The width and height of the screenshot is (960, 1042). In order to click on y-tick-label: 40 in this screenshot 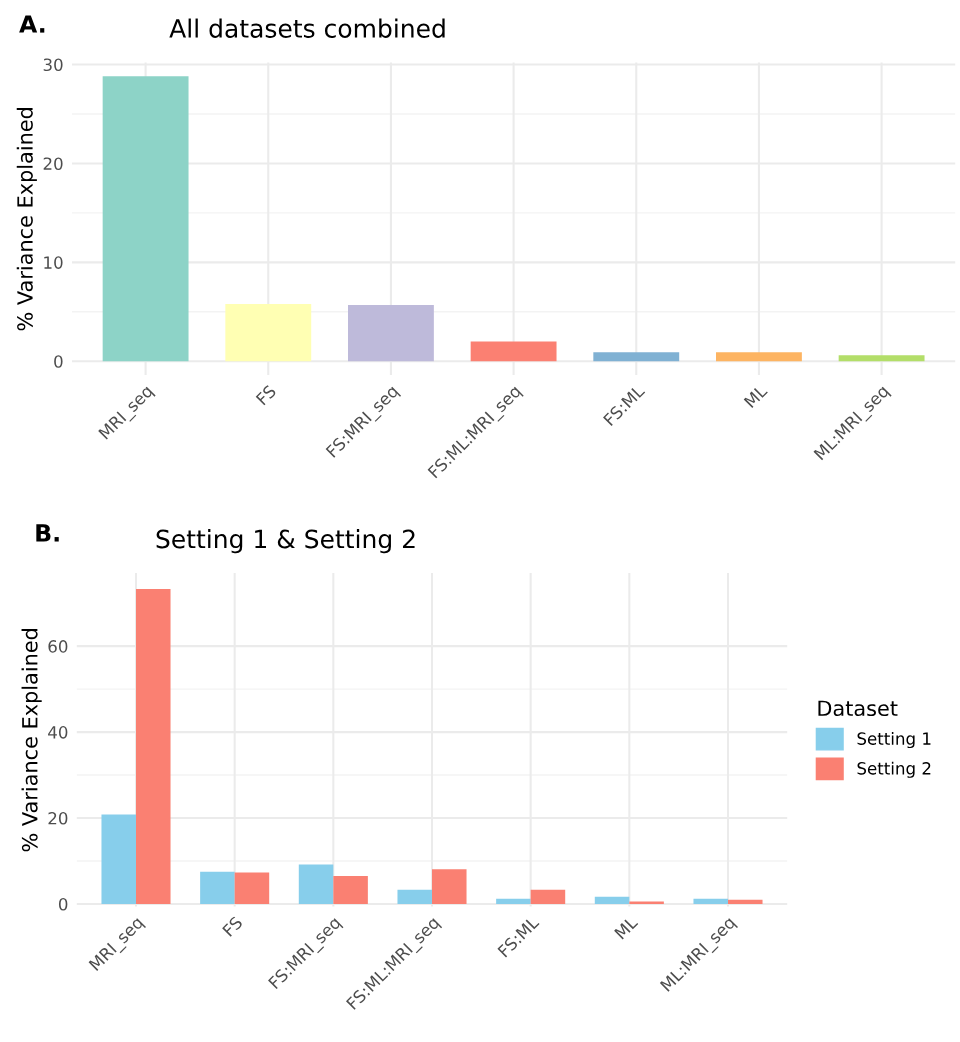, I will do `click(58, 732)`.